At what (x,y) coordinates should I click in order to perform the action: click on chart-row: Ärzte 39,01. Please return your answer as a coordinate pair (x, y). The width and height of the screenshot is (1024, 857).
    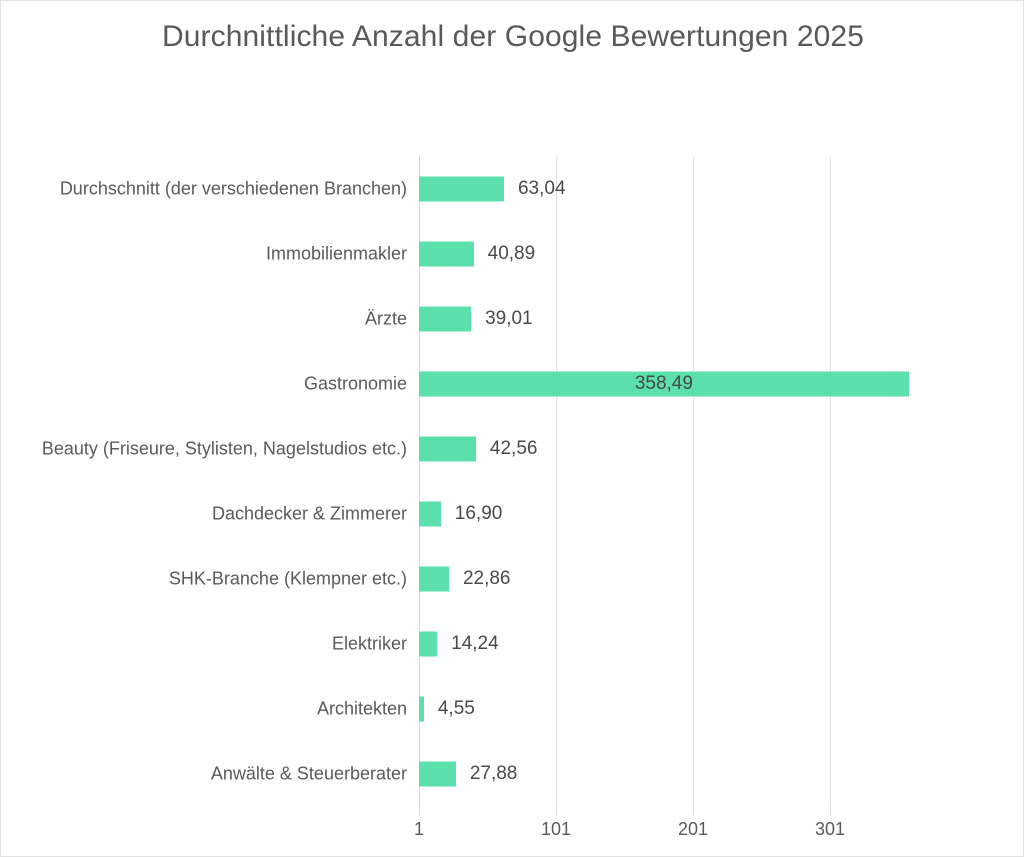
    Looking at the image, I should click on (512, 318).